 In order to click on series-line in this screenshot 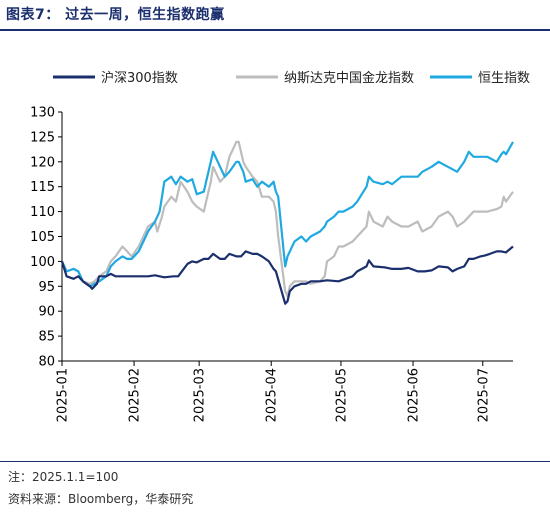, I will do `click(287, 275)`.